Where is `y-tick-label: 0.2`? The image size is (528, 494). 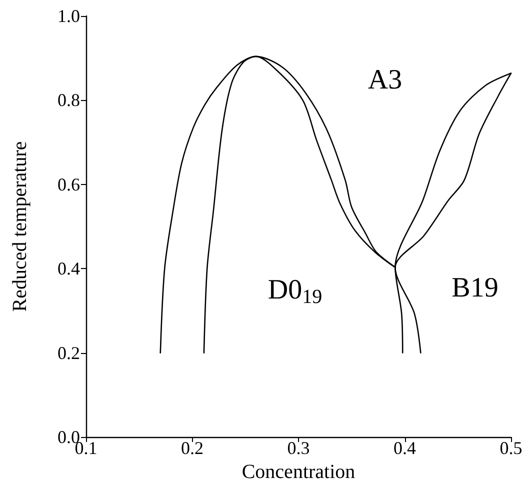 y-tick-label: 0.2 is located at coordinates (69, 352).